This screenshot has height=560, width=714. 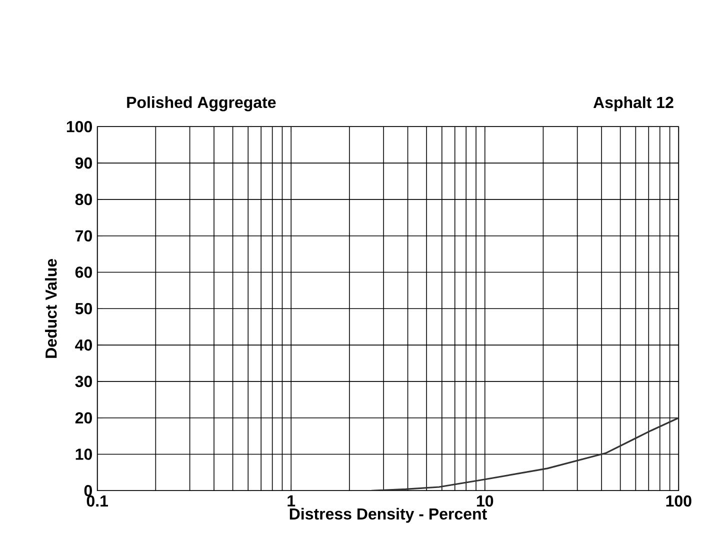 I want to click on x-axis-title: Distress Density - Percent, so click(x=388, y=515).